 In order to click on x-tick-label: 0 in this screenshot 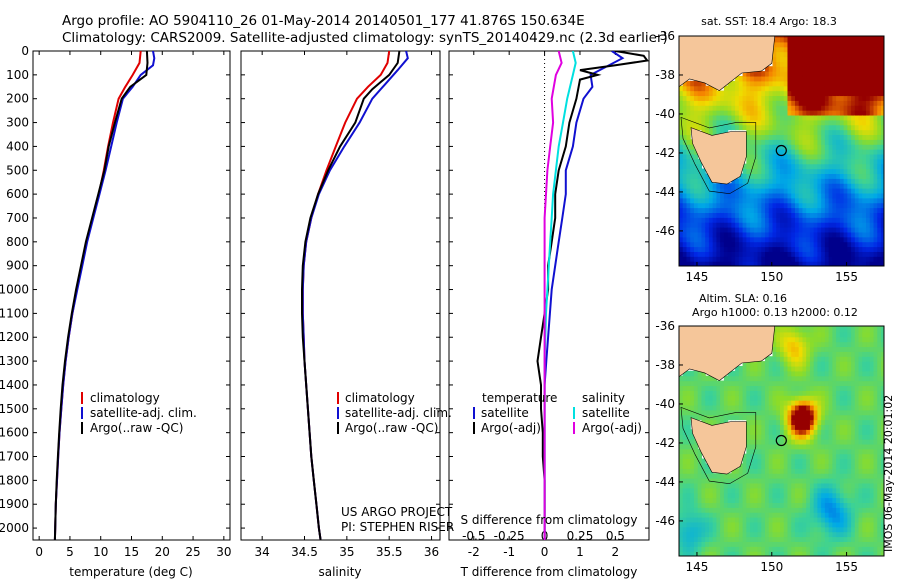, I will do `click(545, 552)`.